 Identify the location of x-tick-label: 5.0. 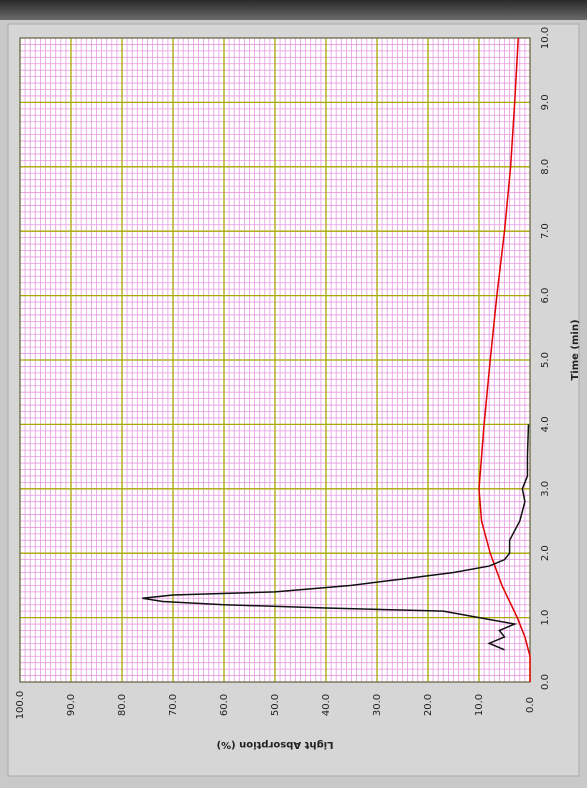
(545, 360).